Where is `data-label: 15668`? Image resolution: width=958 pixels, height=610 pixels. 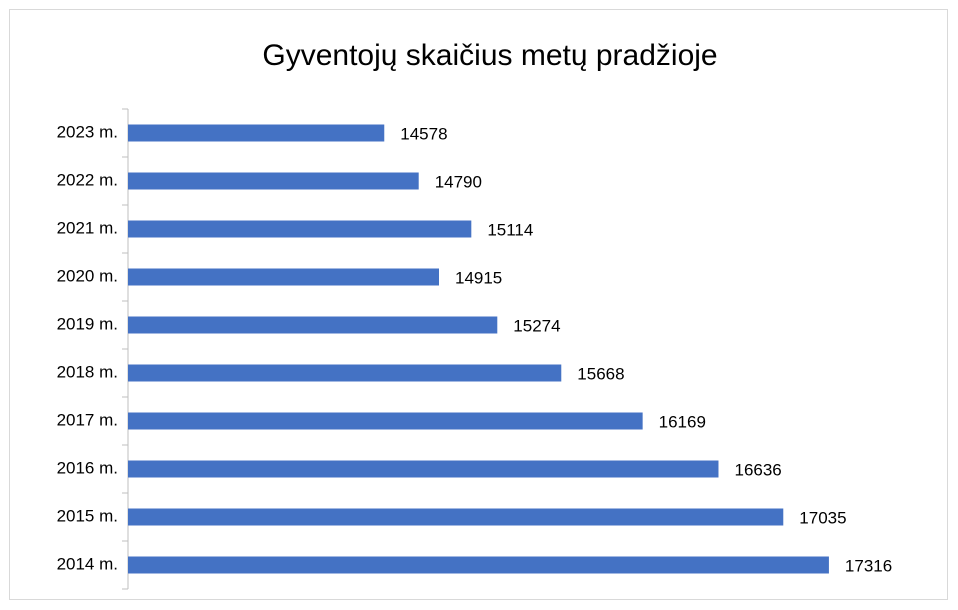 data-label: 15668 is located at coordinates (600, 373).